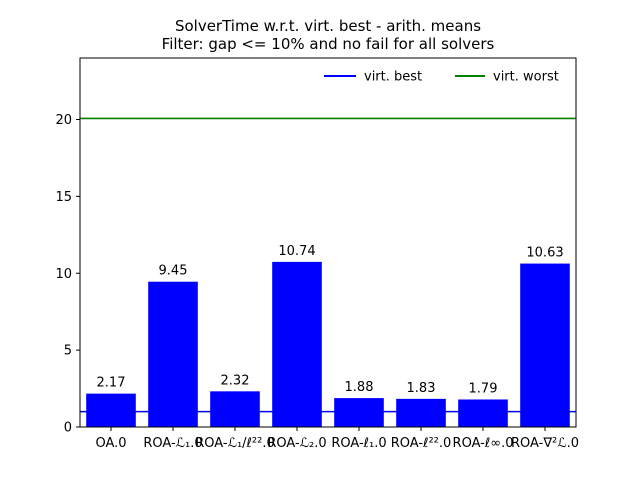 This screenshot has height=480, width=640. Describe the element at coordinates (545, 443) in the screenshot. I see `x-tick-label-7: ROA-∇²ℒ.0` at that location.